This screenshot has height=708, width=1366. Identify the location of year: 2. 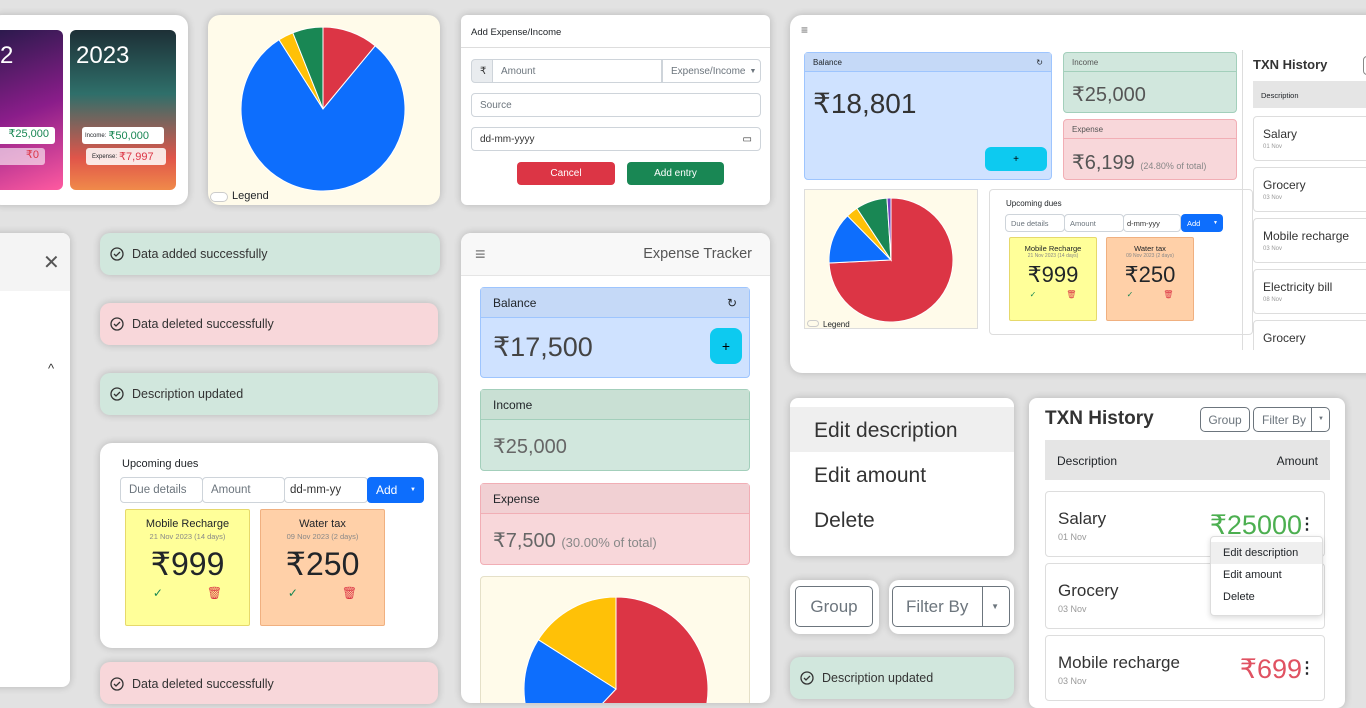
(7, 55).